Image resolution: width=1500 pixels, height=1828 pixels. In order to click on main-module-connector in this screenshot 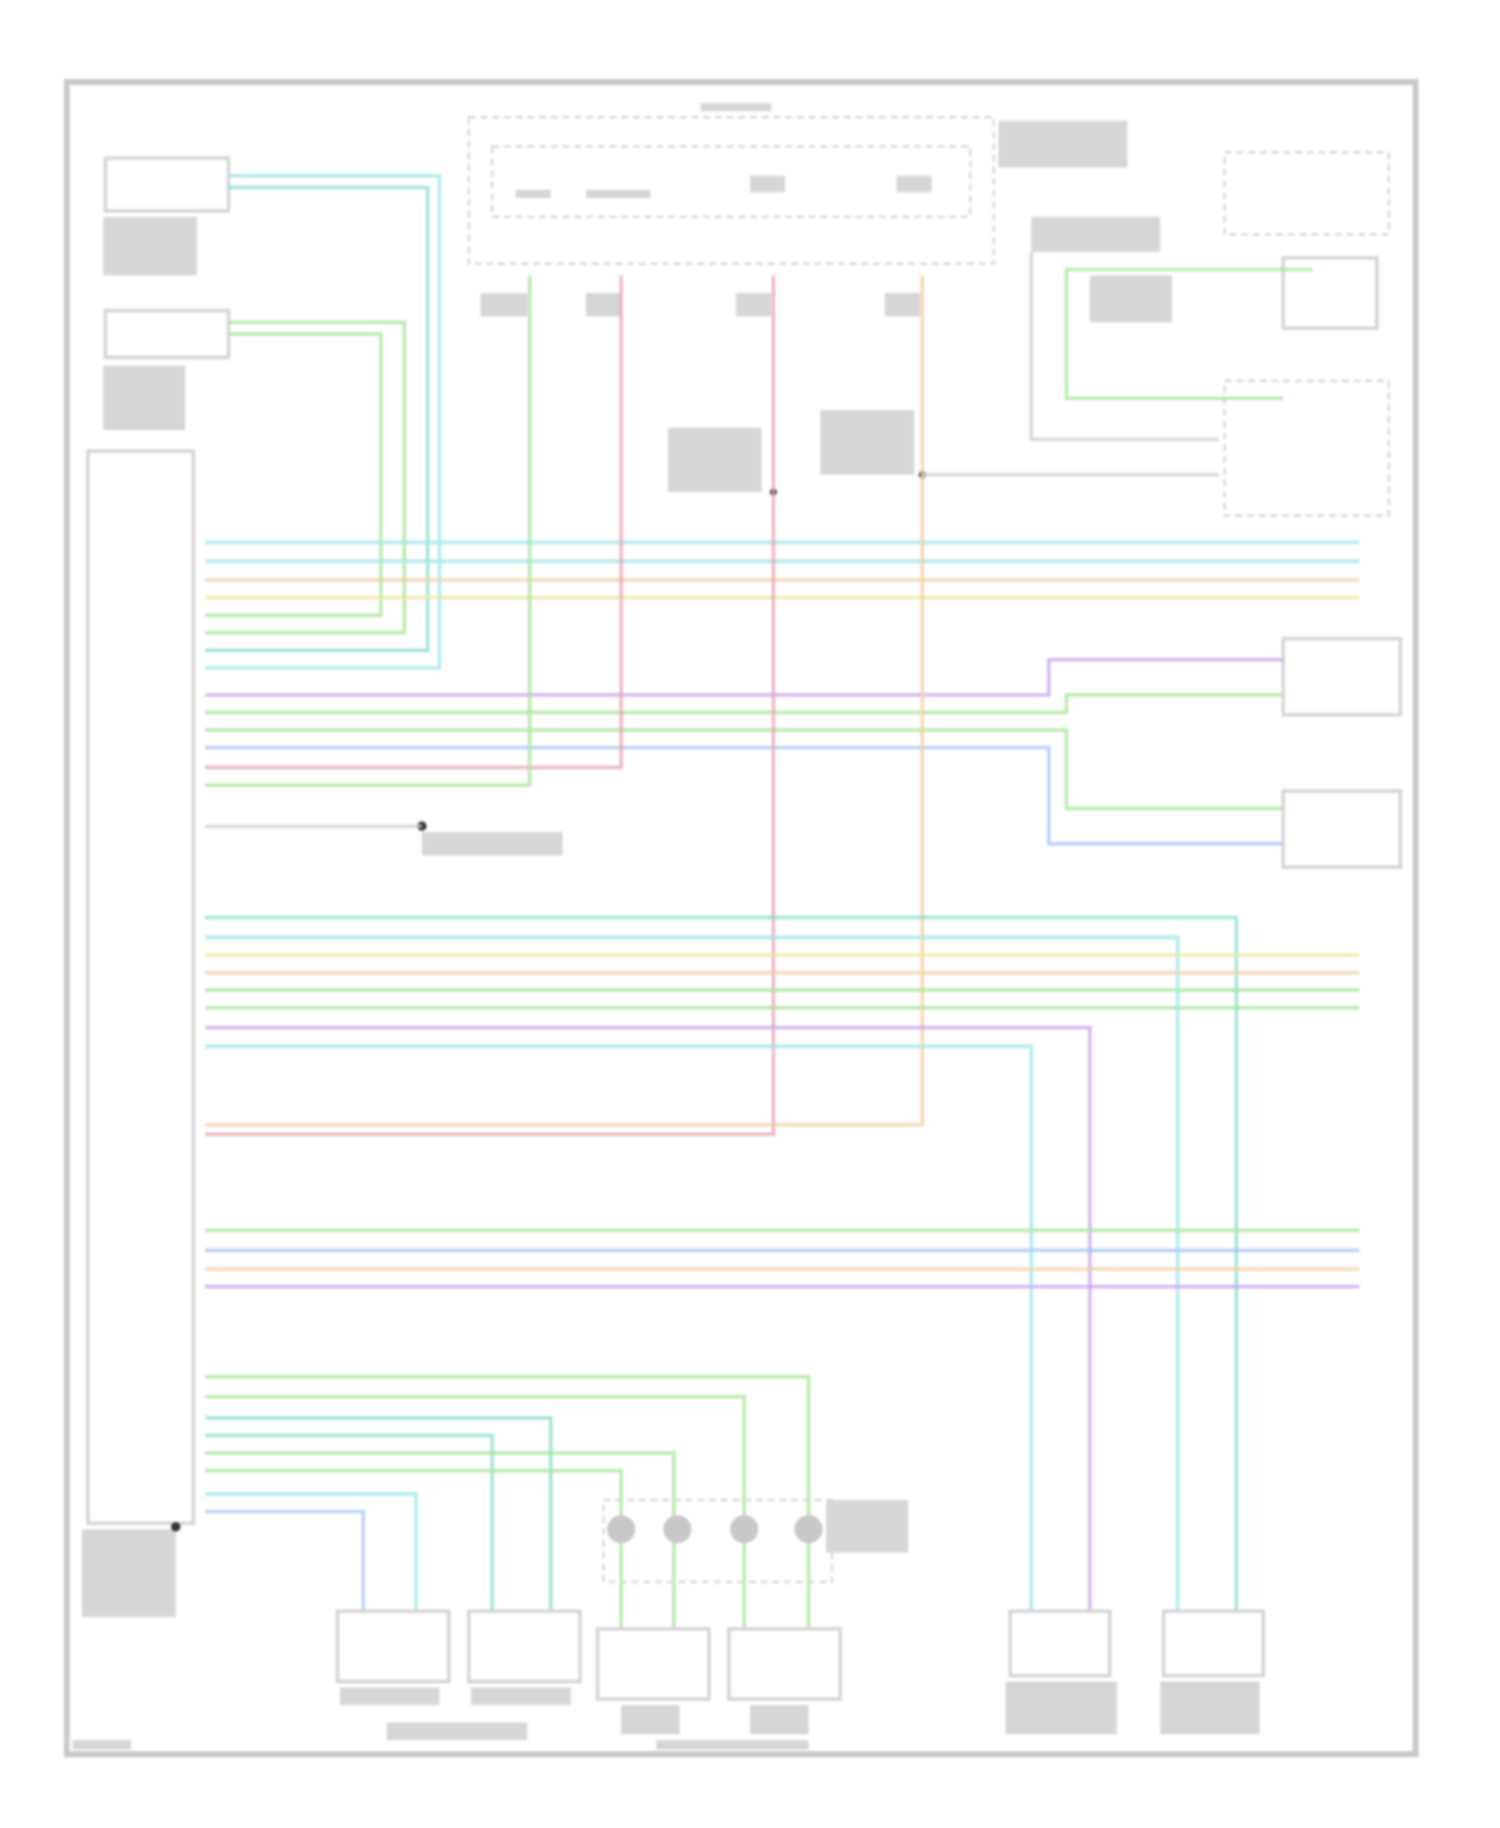, I will do `click(139, 1033)`.